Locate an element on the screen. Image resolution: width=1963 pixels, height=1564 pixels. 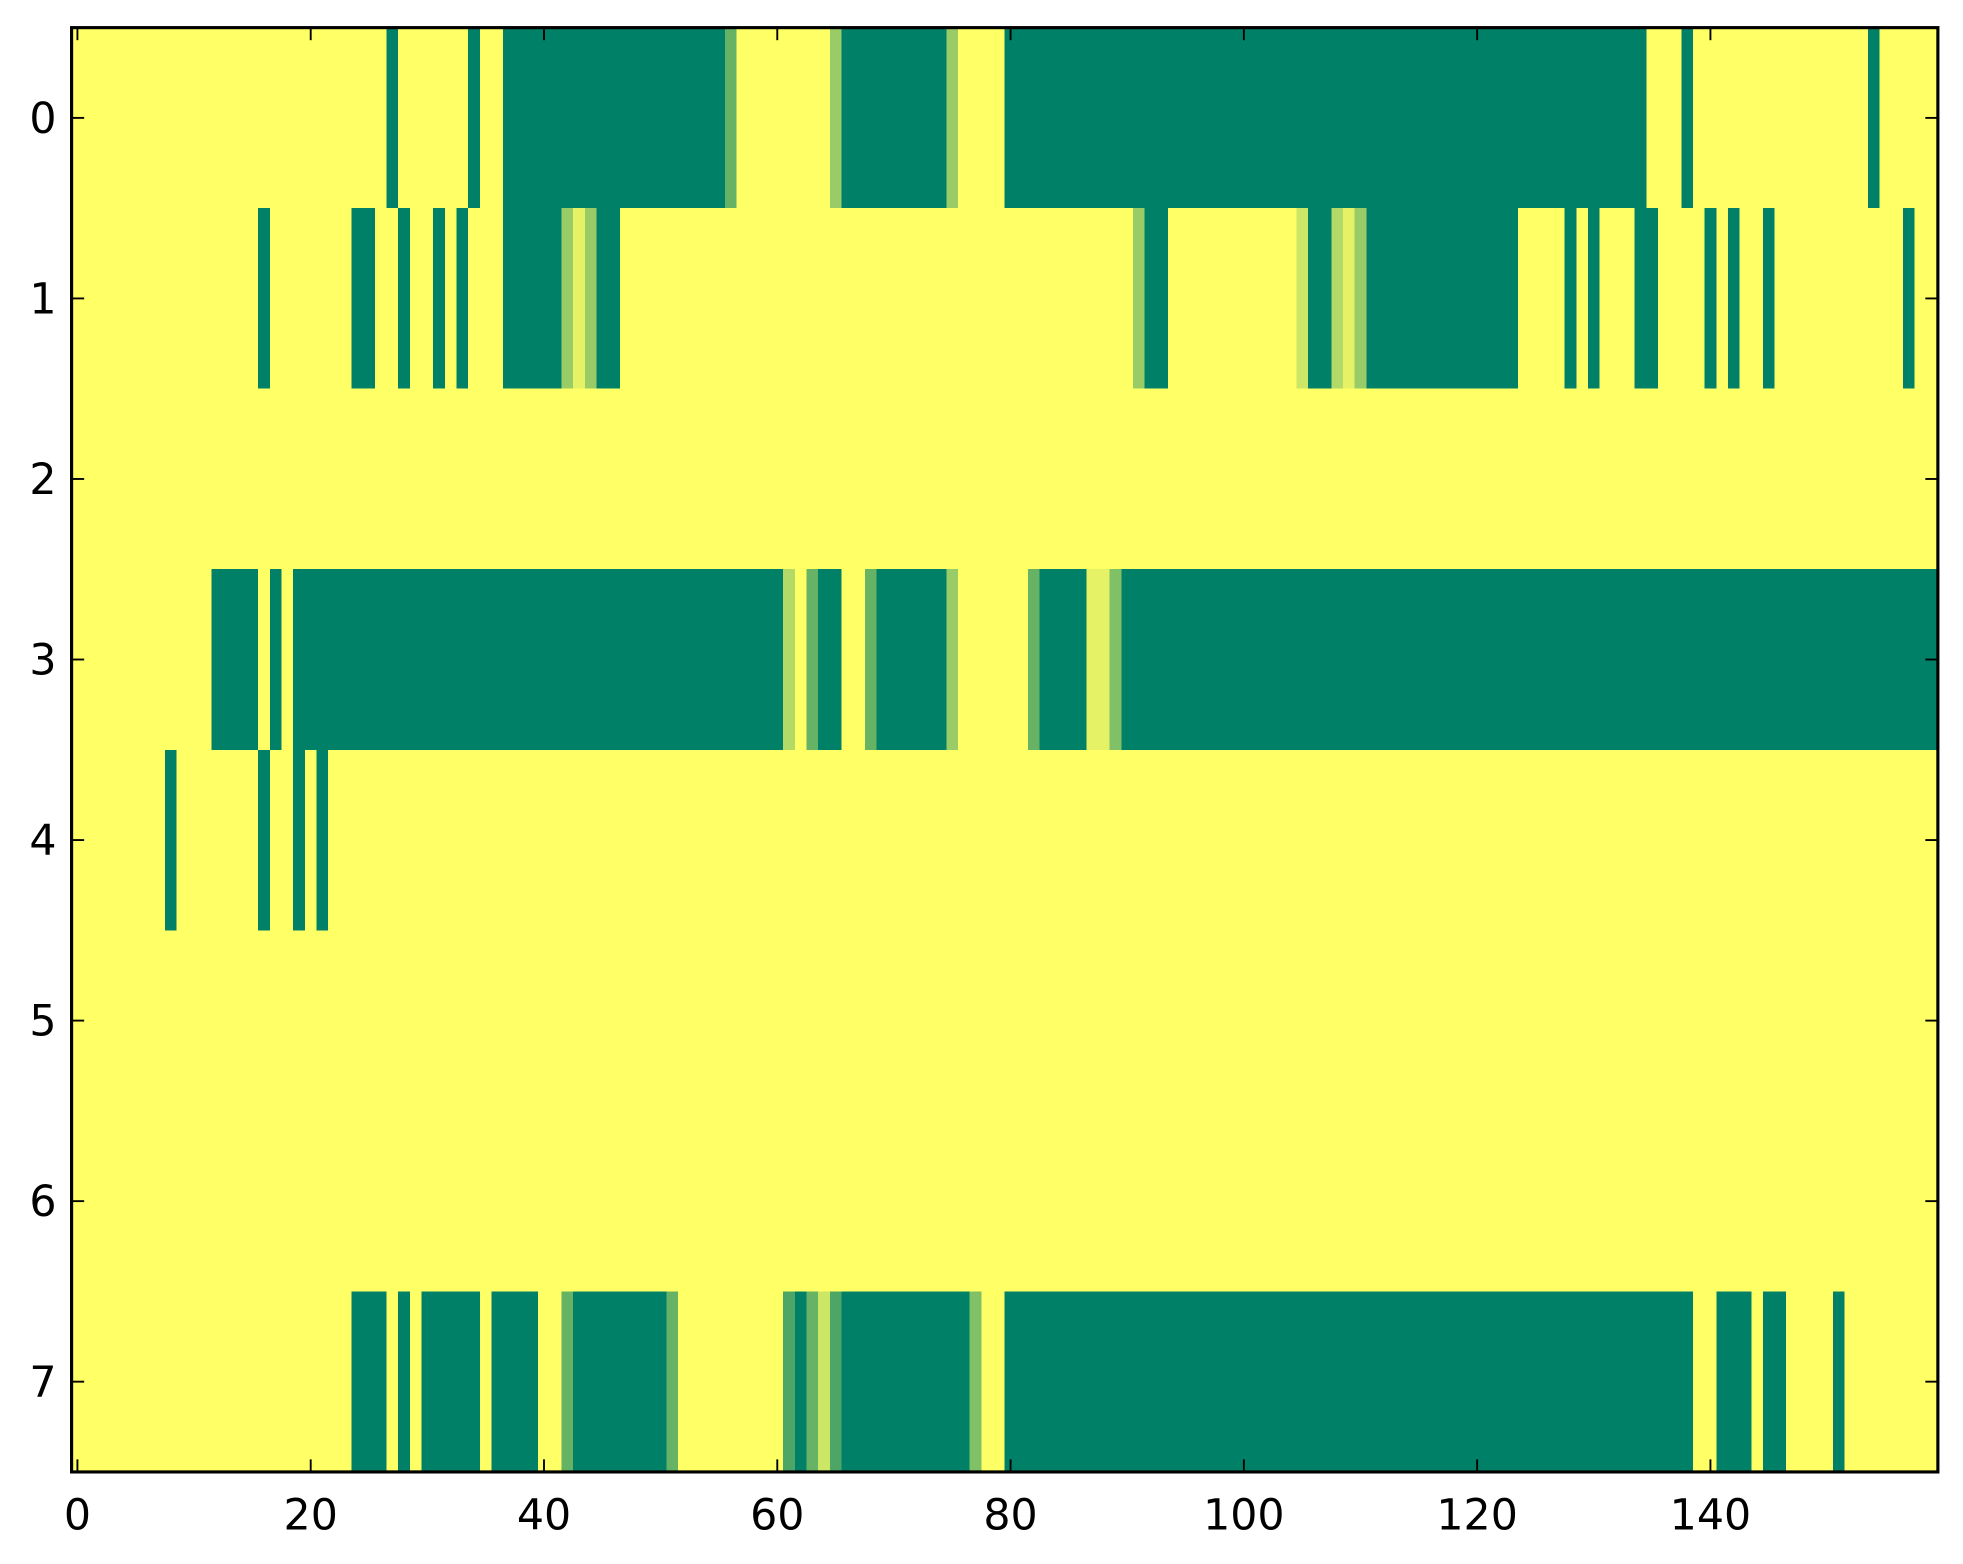
y-tick-label: 4 is located at coordinates (42, 841).